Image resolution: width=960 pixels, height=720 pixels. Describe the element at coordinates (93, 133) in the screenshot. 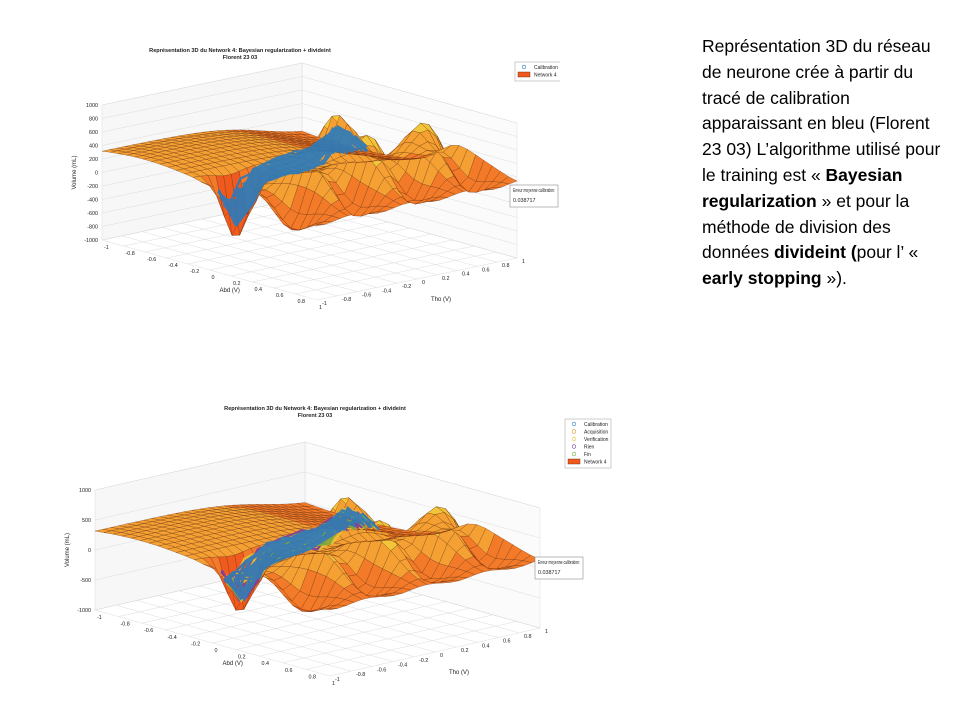

I see `z-tick-label: 600` at that location.